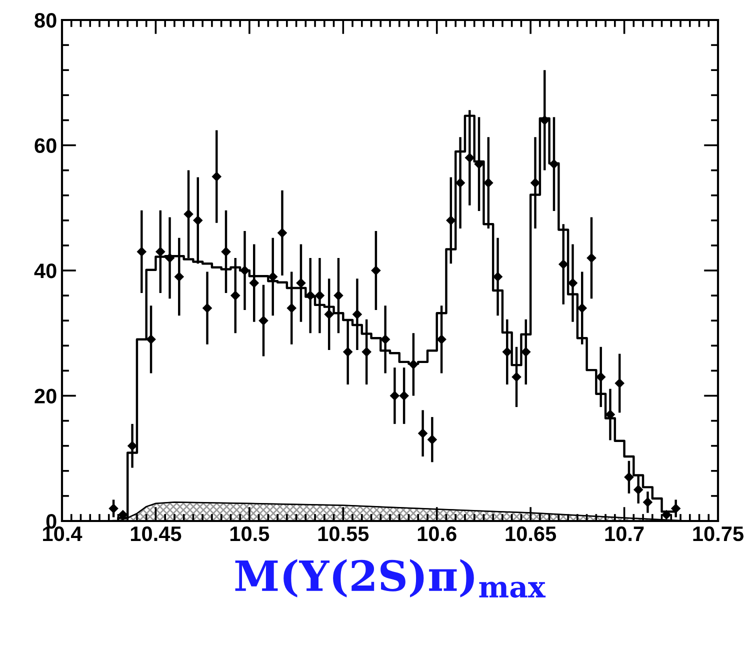  What do you see at coordinates (45, 396) in the screenshot?
I see `y-tick-label: 20` at bounding box center [45, 396].